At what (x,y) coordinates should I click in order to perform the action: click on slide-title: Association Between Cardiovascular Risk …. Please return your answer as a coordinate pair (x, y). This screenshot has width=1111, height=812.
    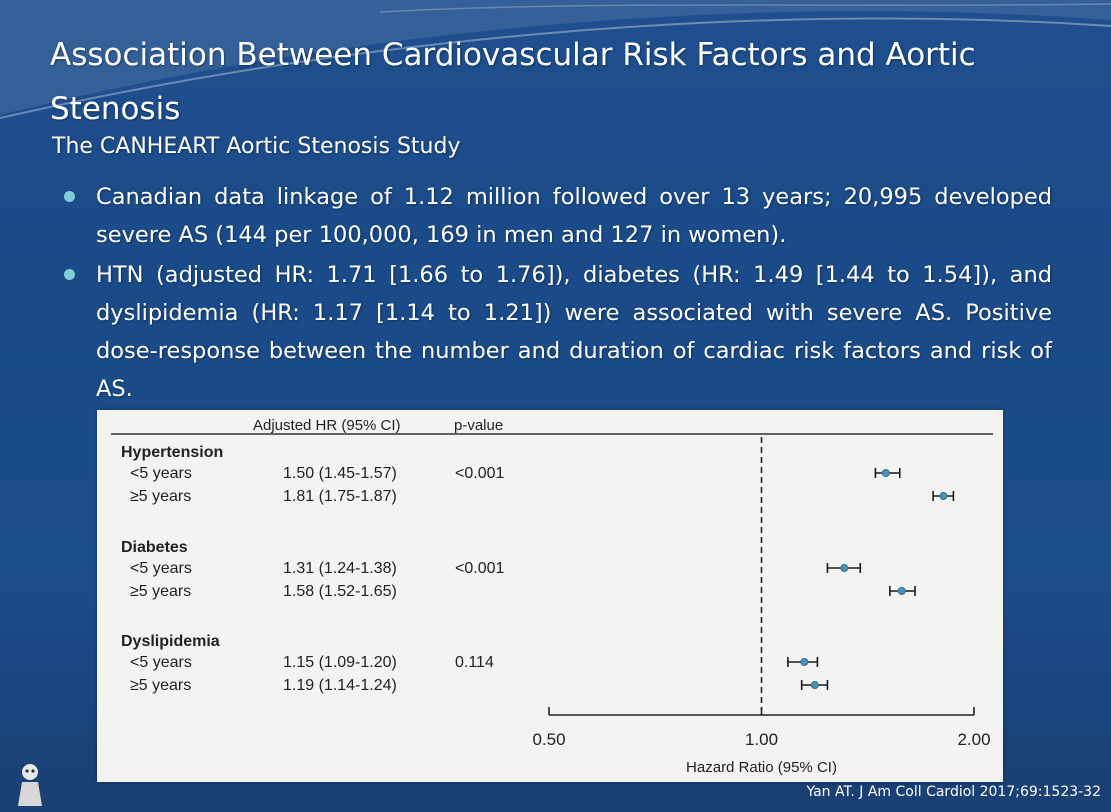
    Looking at the image, I should click on (513, 82).